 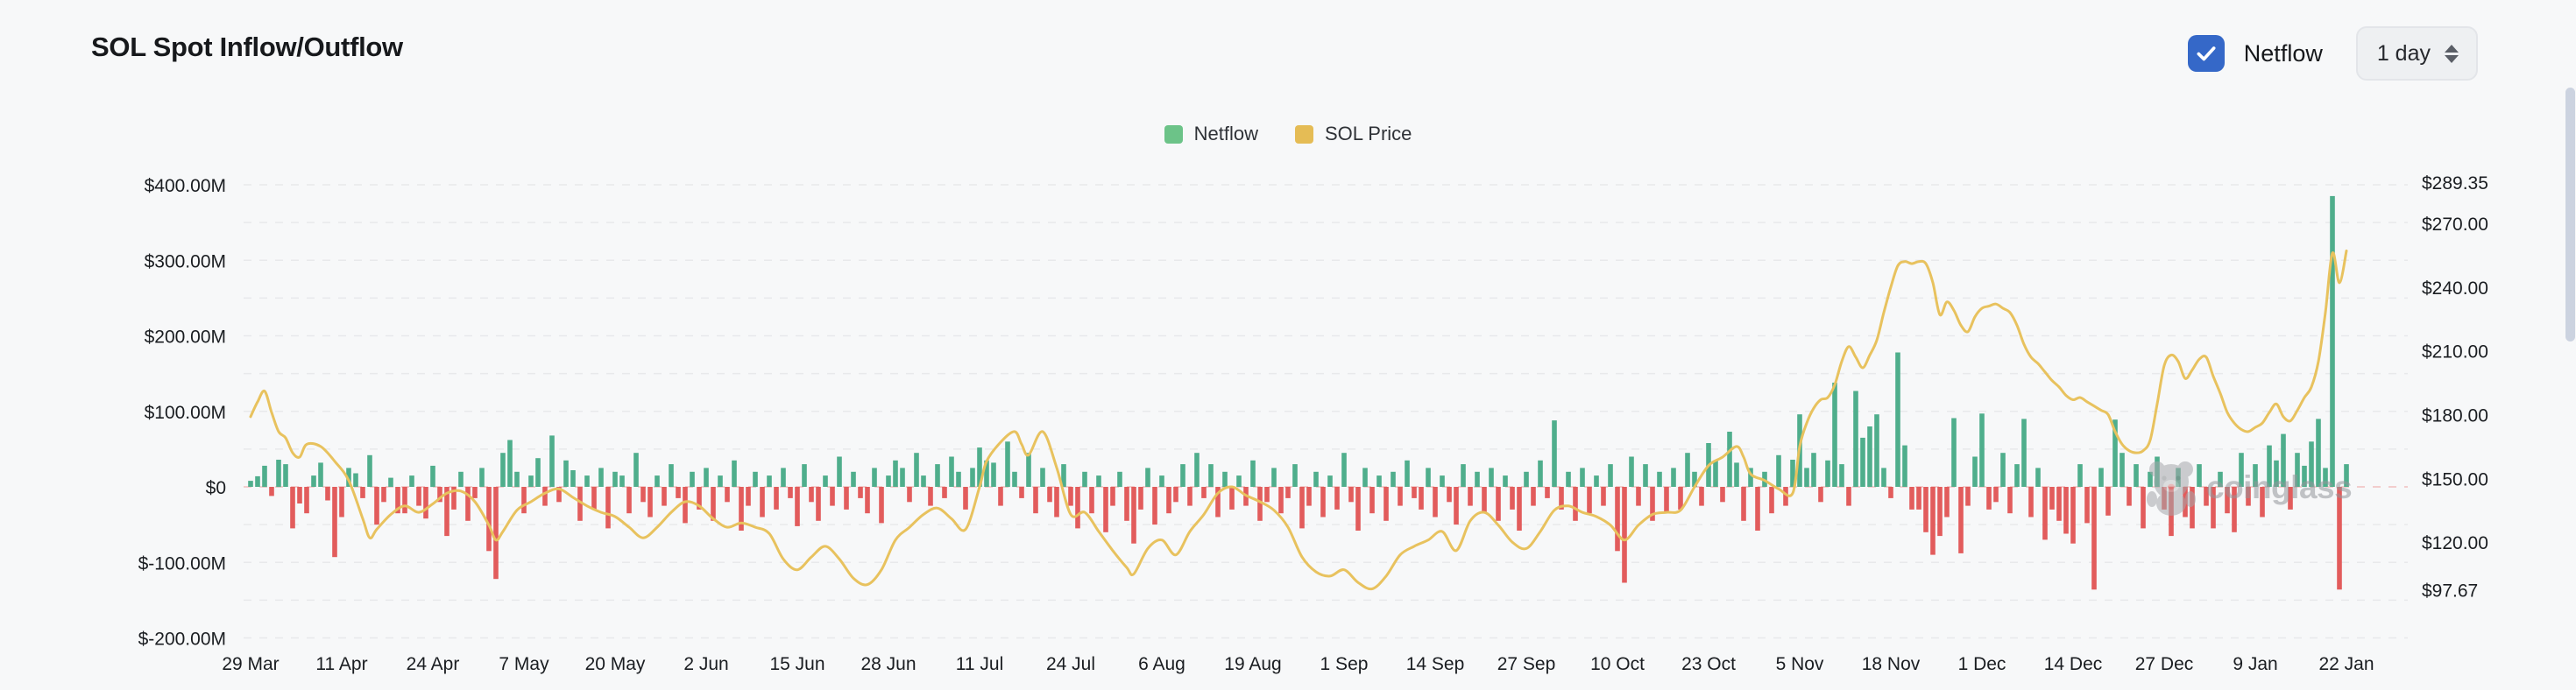 What do you see at coordinates (2452, 53) in the screenshot?
I see `chevron-up-down-icon` at bounding box center [2452, 53].